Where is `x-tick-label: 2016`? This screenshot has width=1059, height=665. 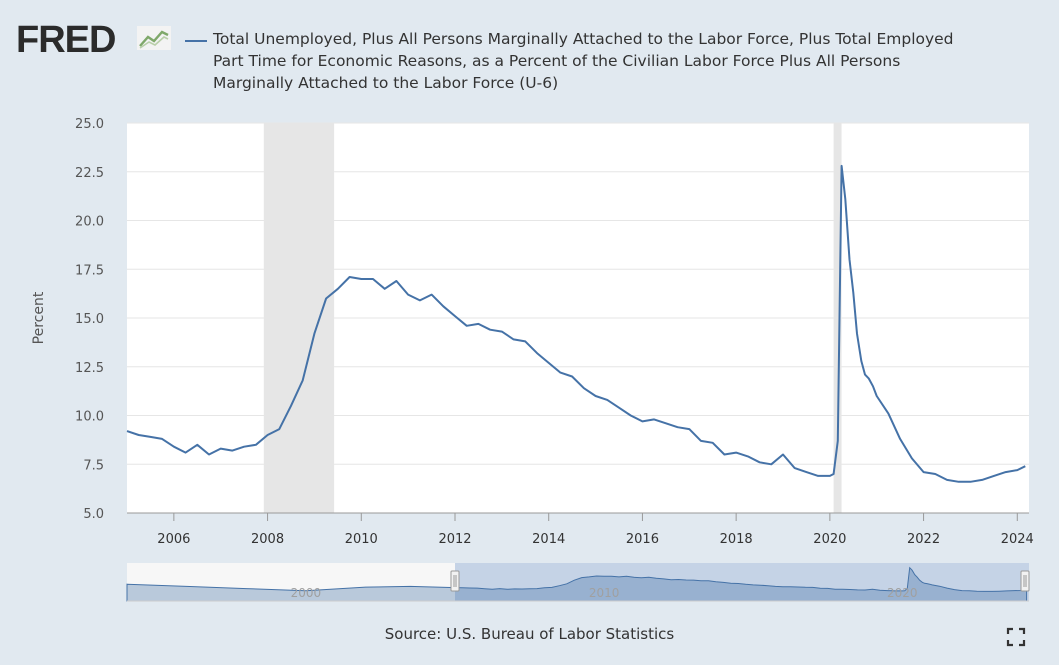 x-tick-label: 2016 is located at coordinates (642, 539).